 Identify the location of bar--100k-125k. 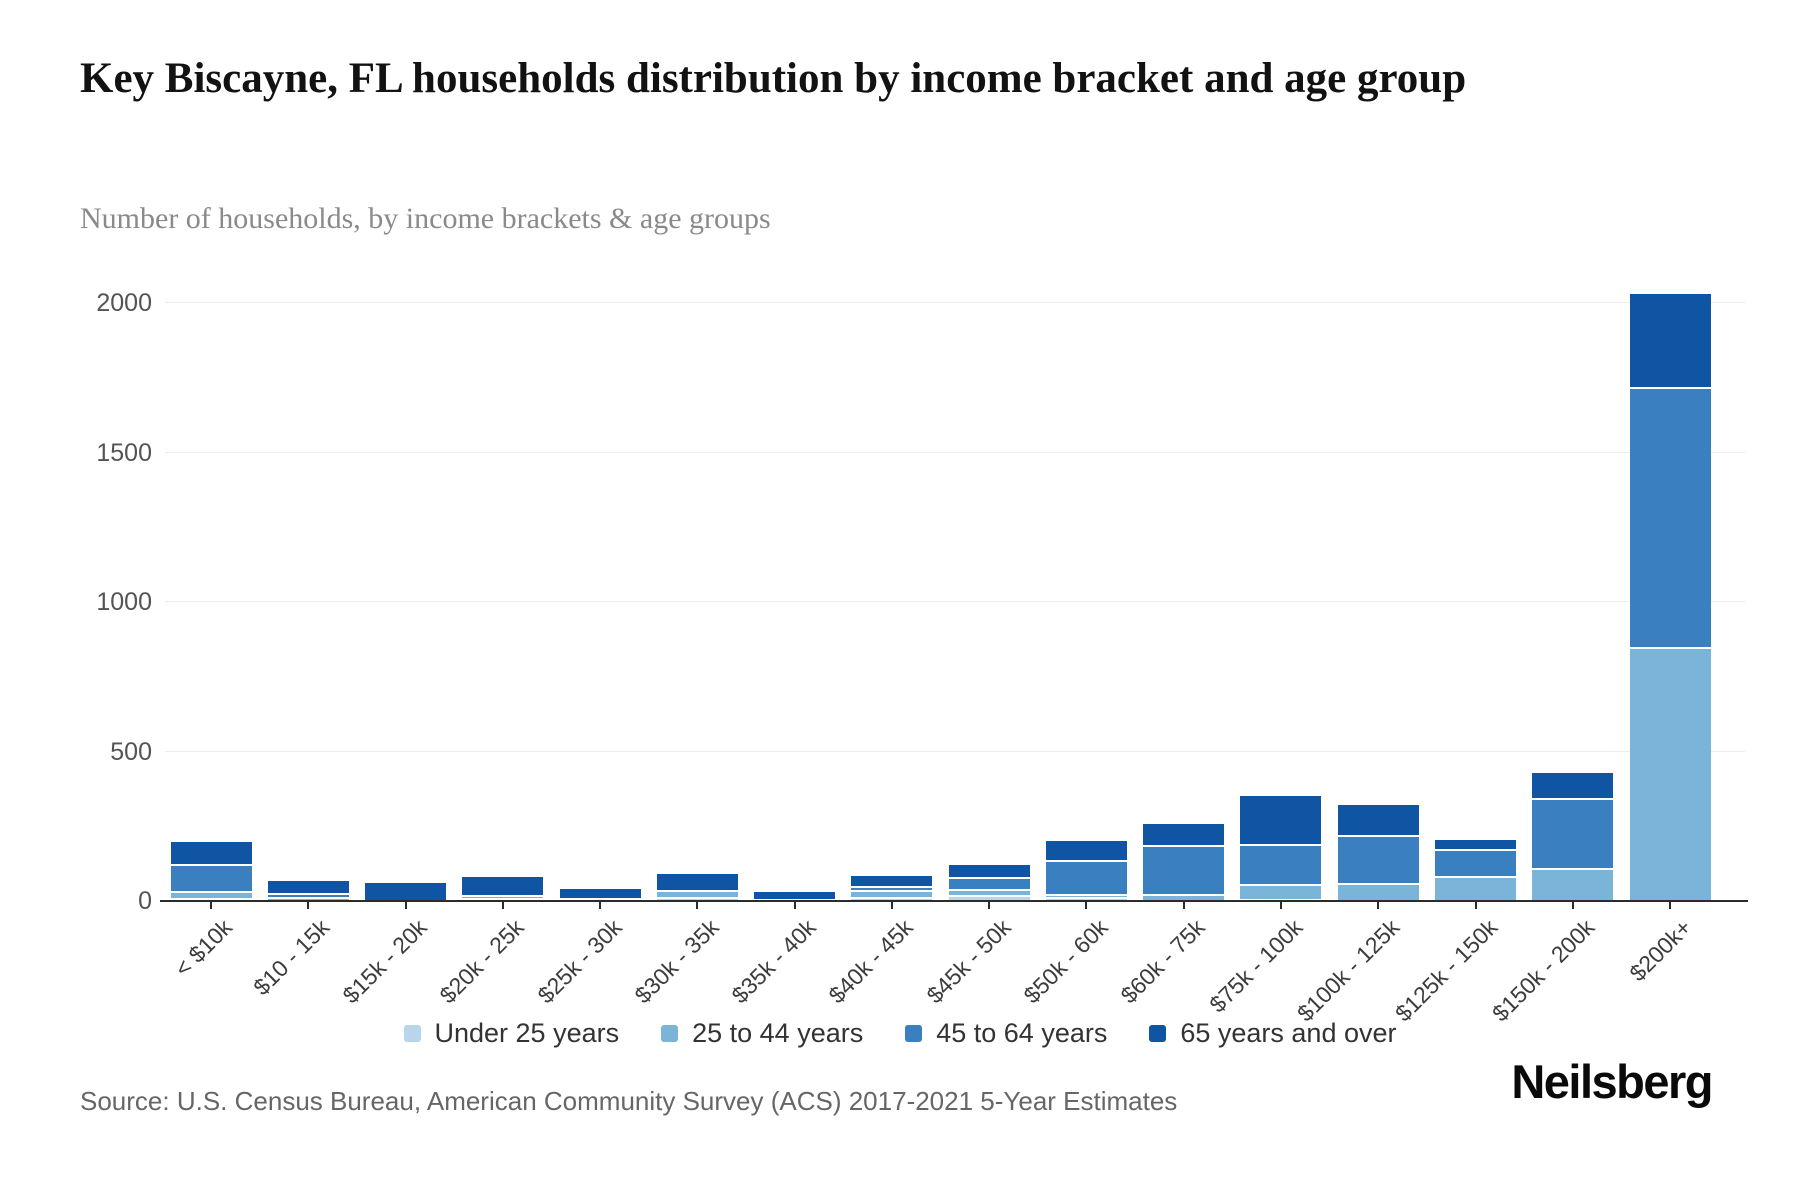
(1378, 853).